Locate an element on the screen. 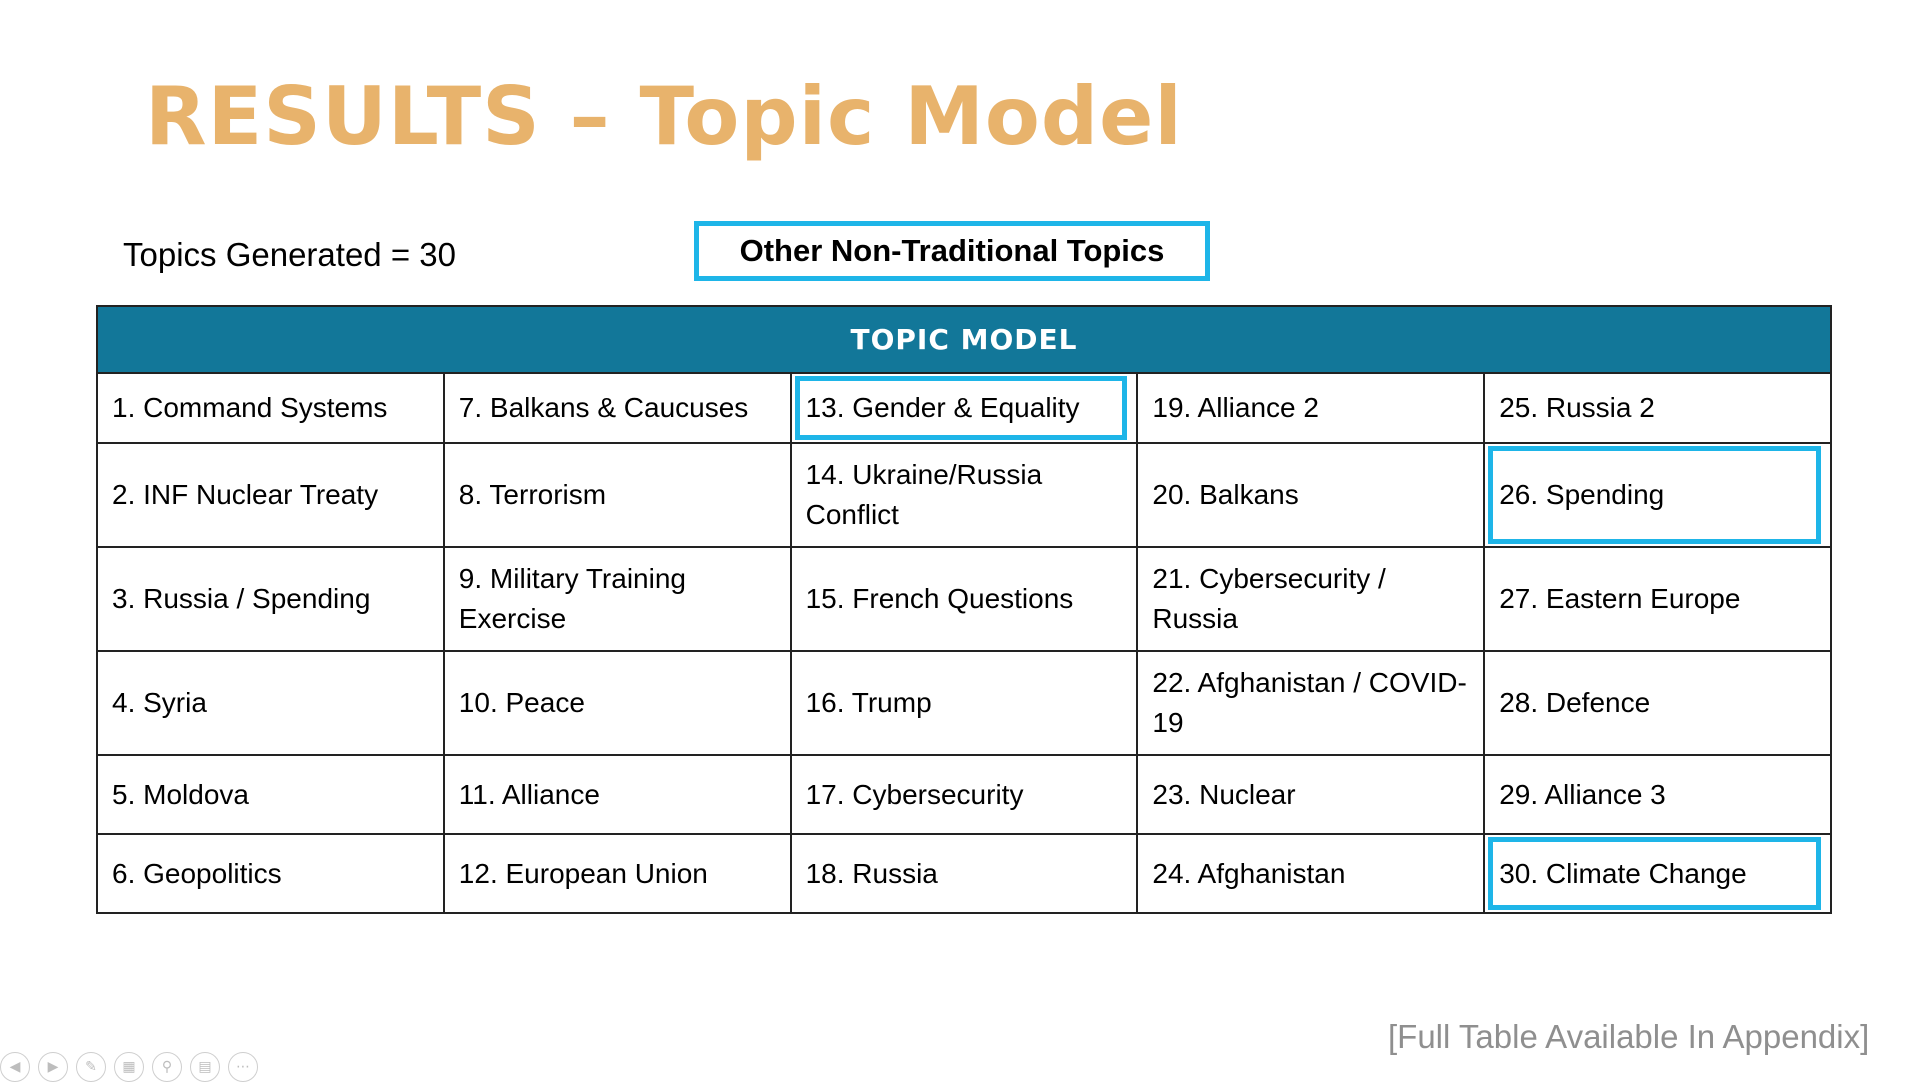 This screenshot has height=1084, width=1916. table-header: TOPIC MODEL is located at coordinates (964, 339).